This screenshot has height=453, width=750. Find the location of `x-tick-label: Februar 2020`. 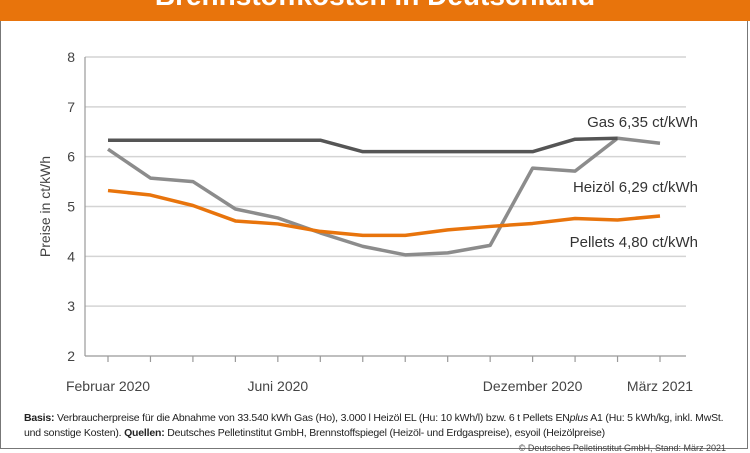

x-tick-label: Februar 2020 is located at coordinates (108, 386).